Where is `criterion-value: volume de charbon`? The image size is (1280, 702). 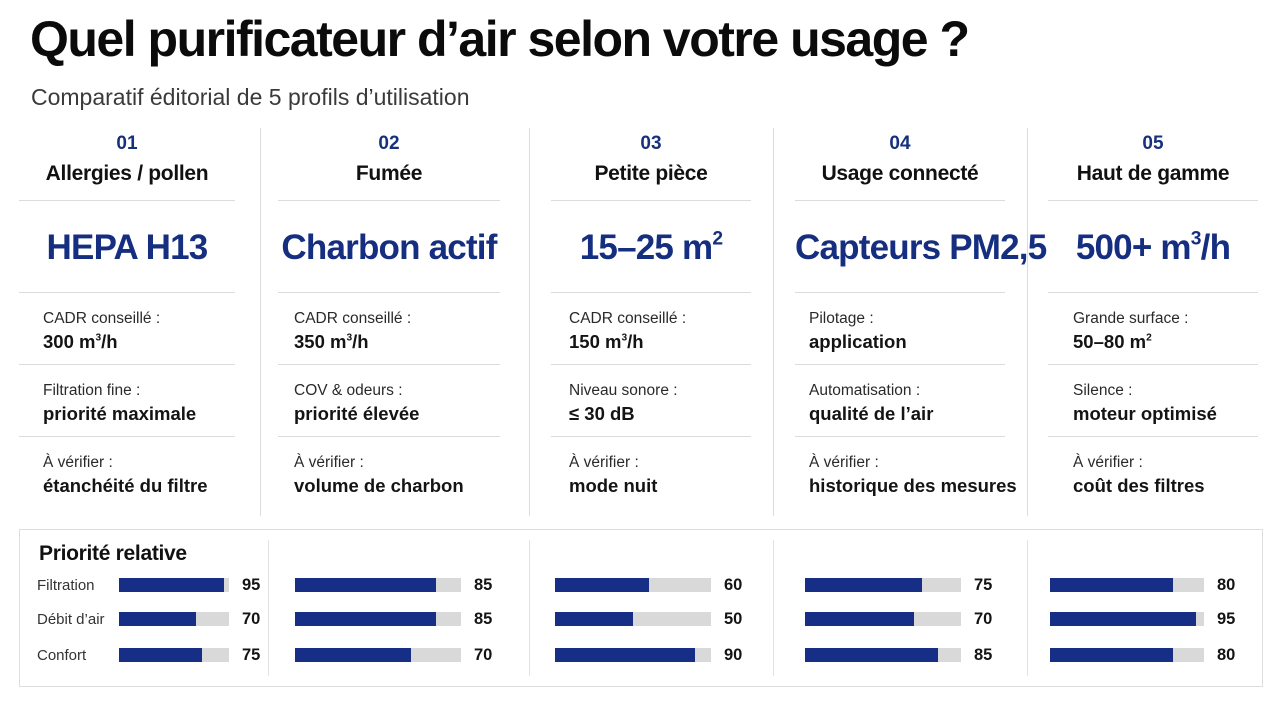
criterion-value: volume de charbon is located at coordinates (379, 485).